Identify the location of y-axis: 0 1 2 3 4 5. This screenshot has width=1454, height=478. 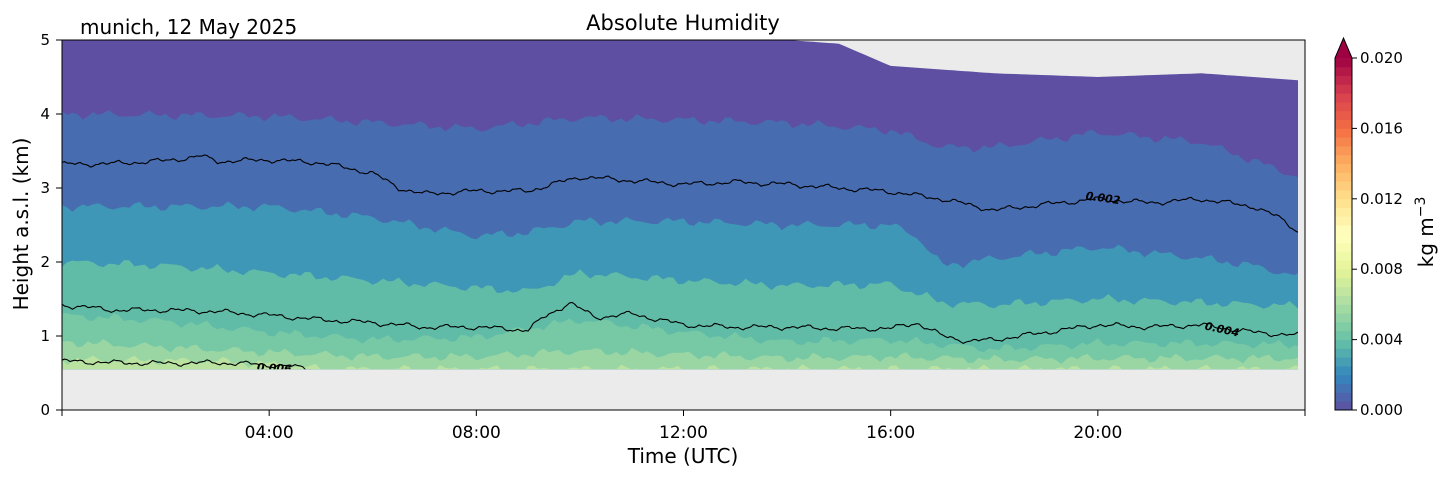
(51, 225).